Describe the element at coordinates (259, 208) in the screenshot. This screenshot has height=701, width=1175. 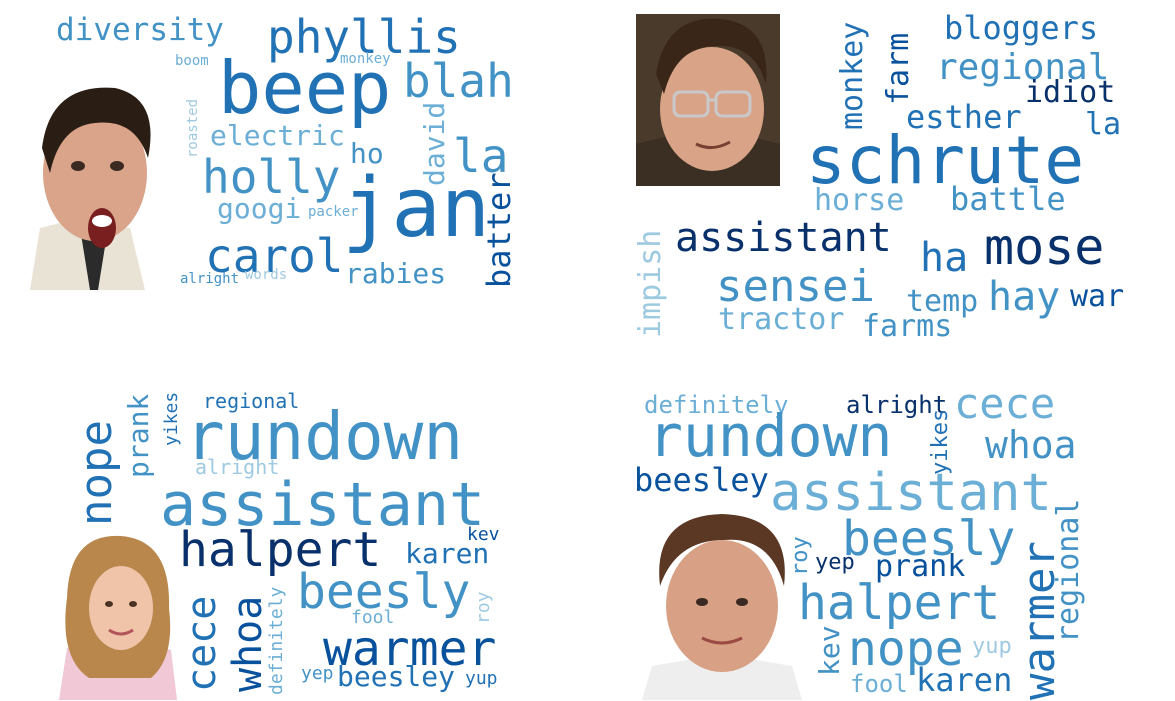
I see `word-googi: googi` at that location.